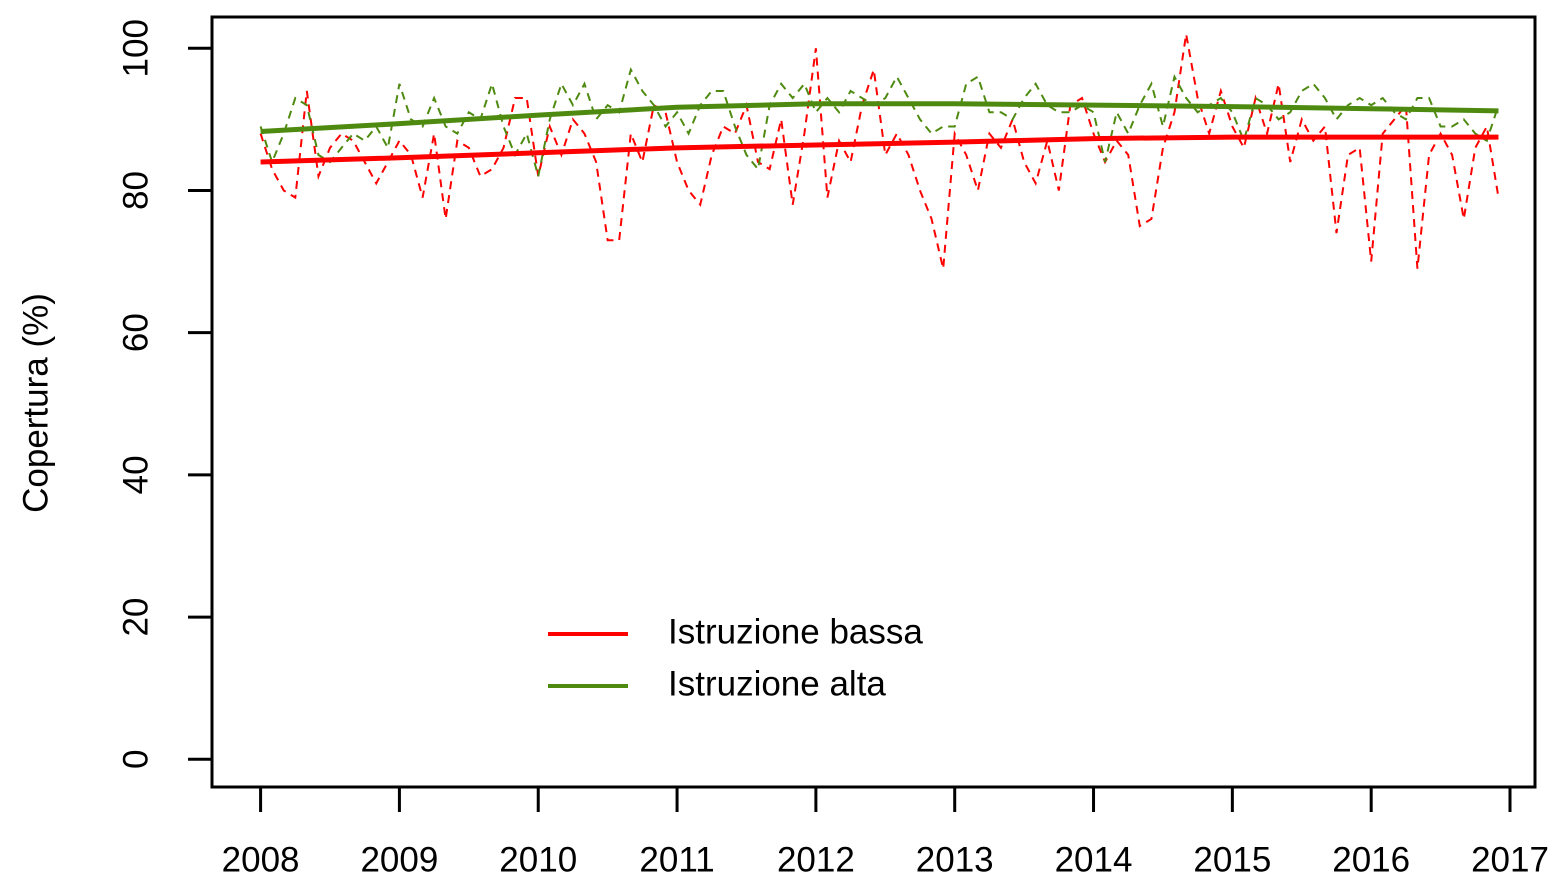 This screenshot has height=885, width=1561. What do you see at coordinates (816, 859) in the screenshot?
I see `x-tick-label: 2012` at bounding box center [816, 859].